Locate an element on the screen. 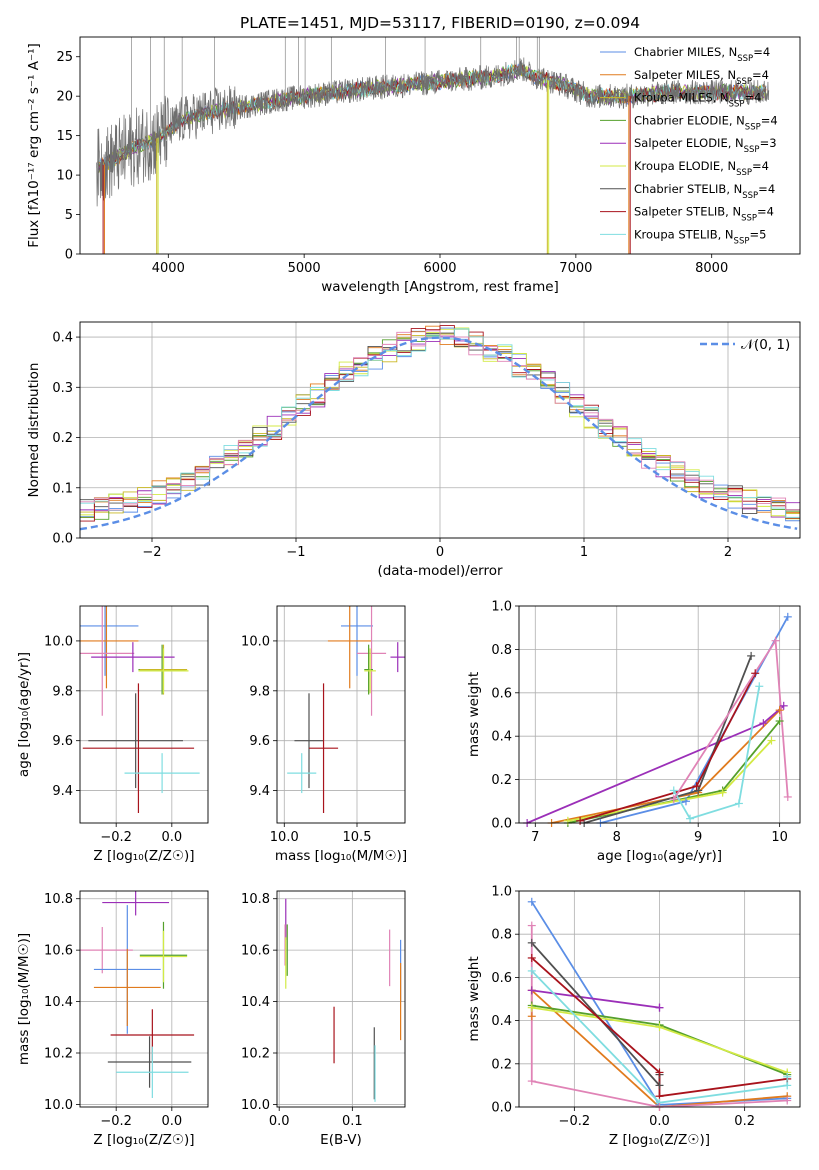 This screenshot has width=819, height=1170. histogram-series is located at coordinates (440, 420).